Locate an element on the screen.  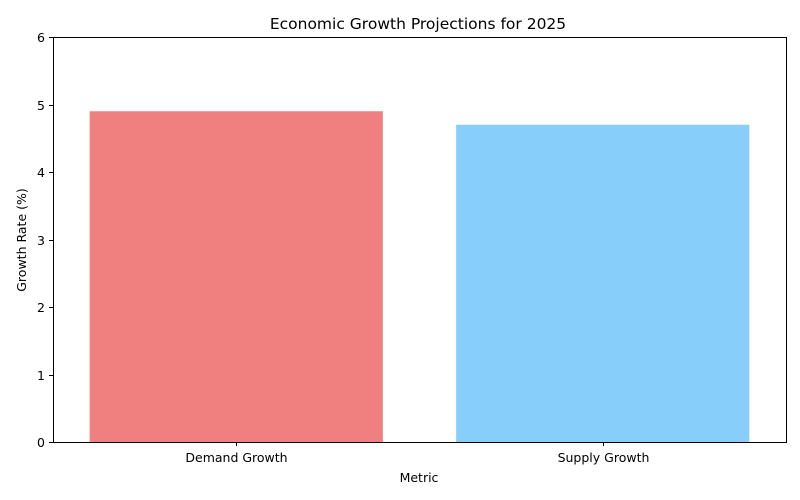
y-axis-label: Growth Rate (%) is located at coordinates (21, 240).